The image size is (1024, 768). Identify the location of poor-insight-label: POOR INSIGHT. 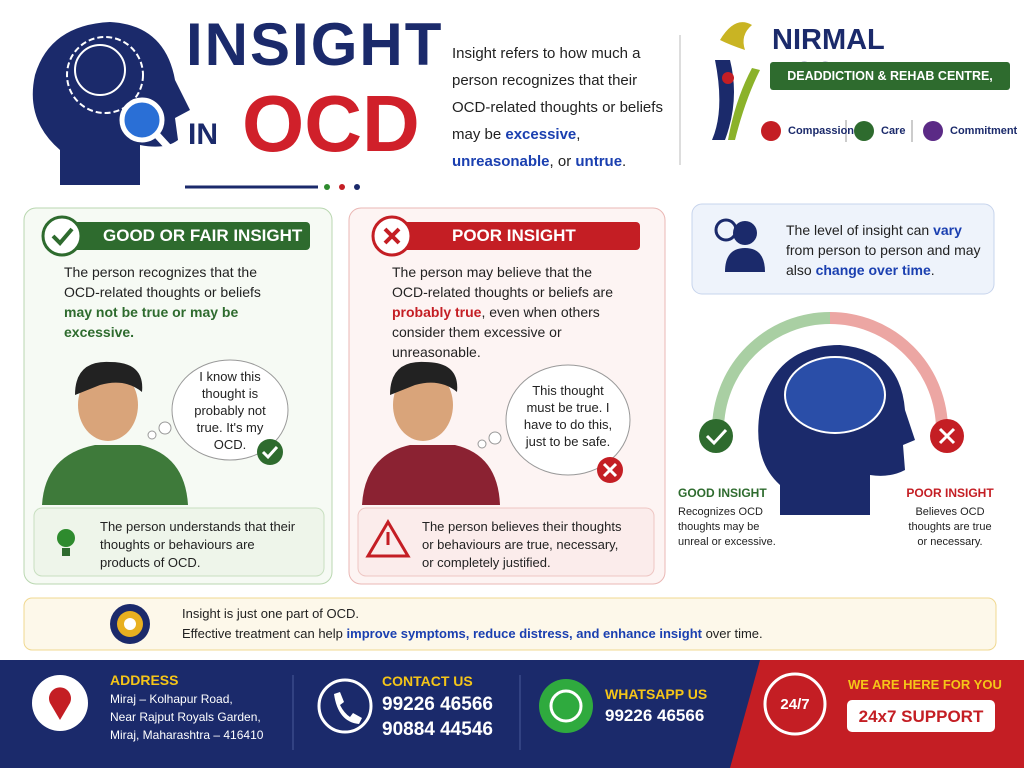
(950, 493).